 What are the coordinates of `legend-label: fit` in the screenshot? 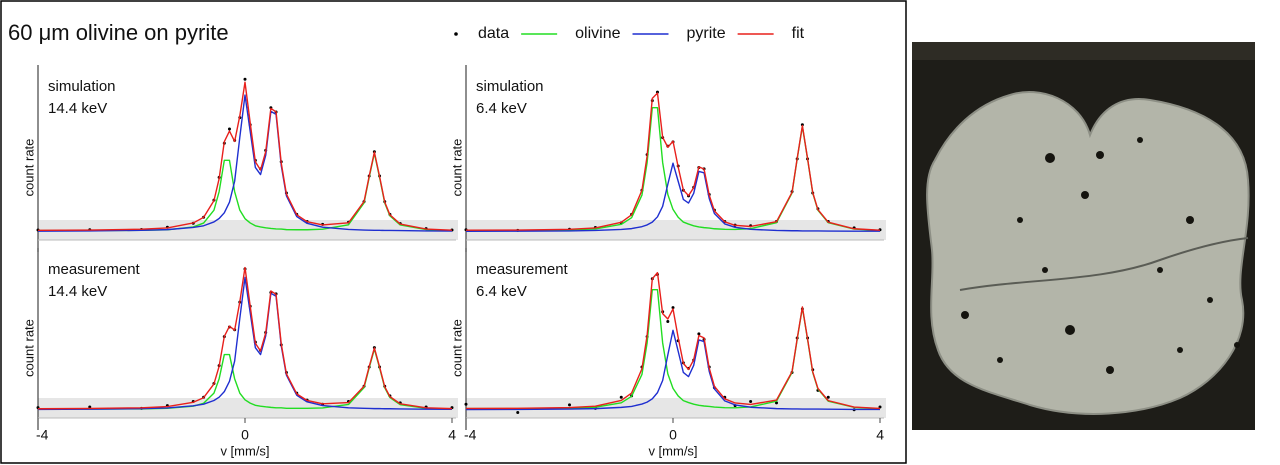 It's located at (798, 33).